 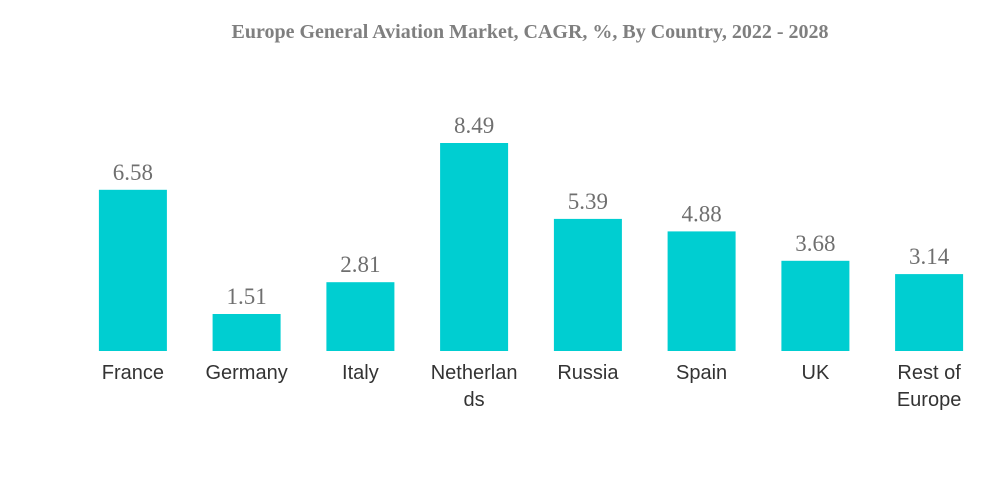 I want to click on x-tick-label-line: Europe, so click(x=929, y=400).